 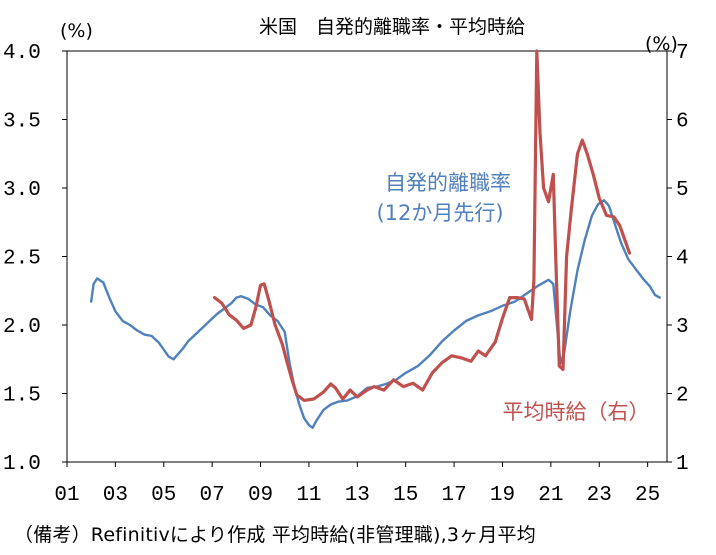 What do you see at coordinates (682, 259) in the screenshot?
I see `right-tick-label: 4` at bounding box center [682, 259].